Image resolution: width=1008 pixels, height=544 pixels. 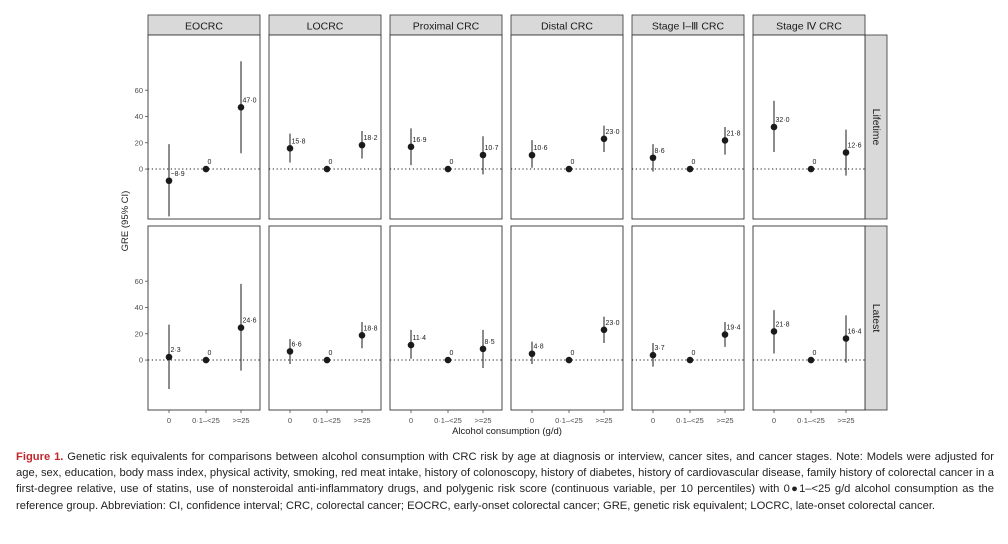 What do you see at coordinates (250, 100) in the screenshot?
I see `estimate-label: 47·0` at bounding box center [250, 100].